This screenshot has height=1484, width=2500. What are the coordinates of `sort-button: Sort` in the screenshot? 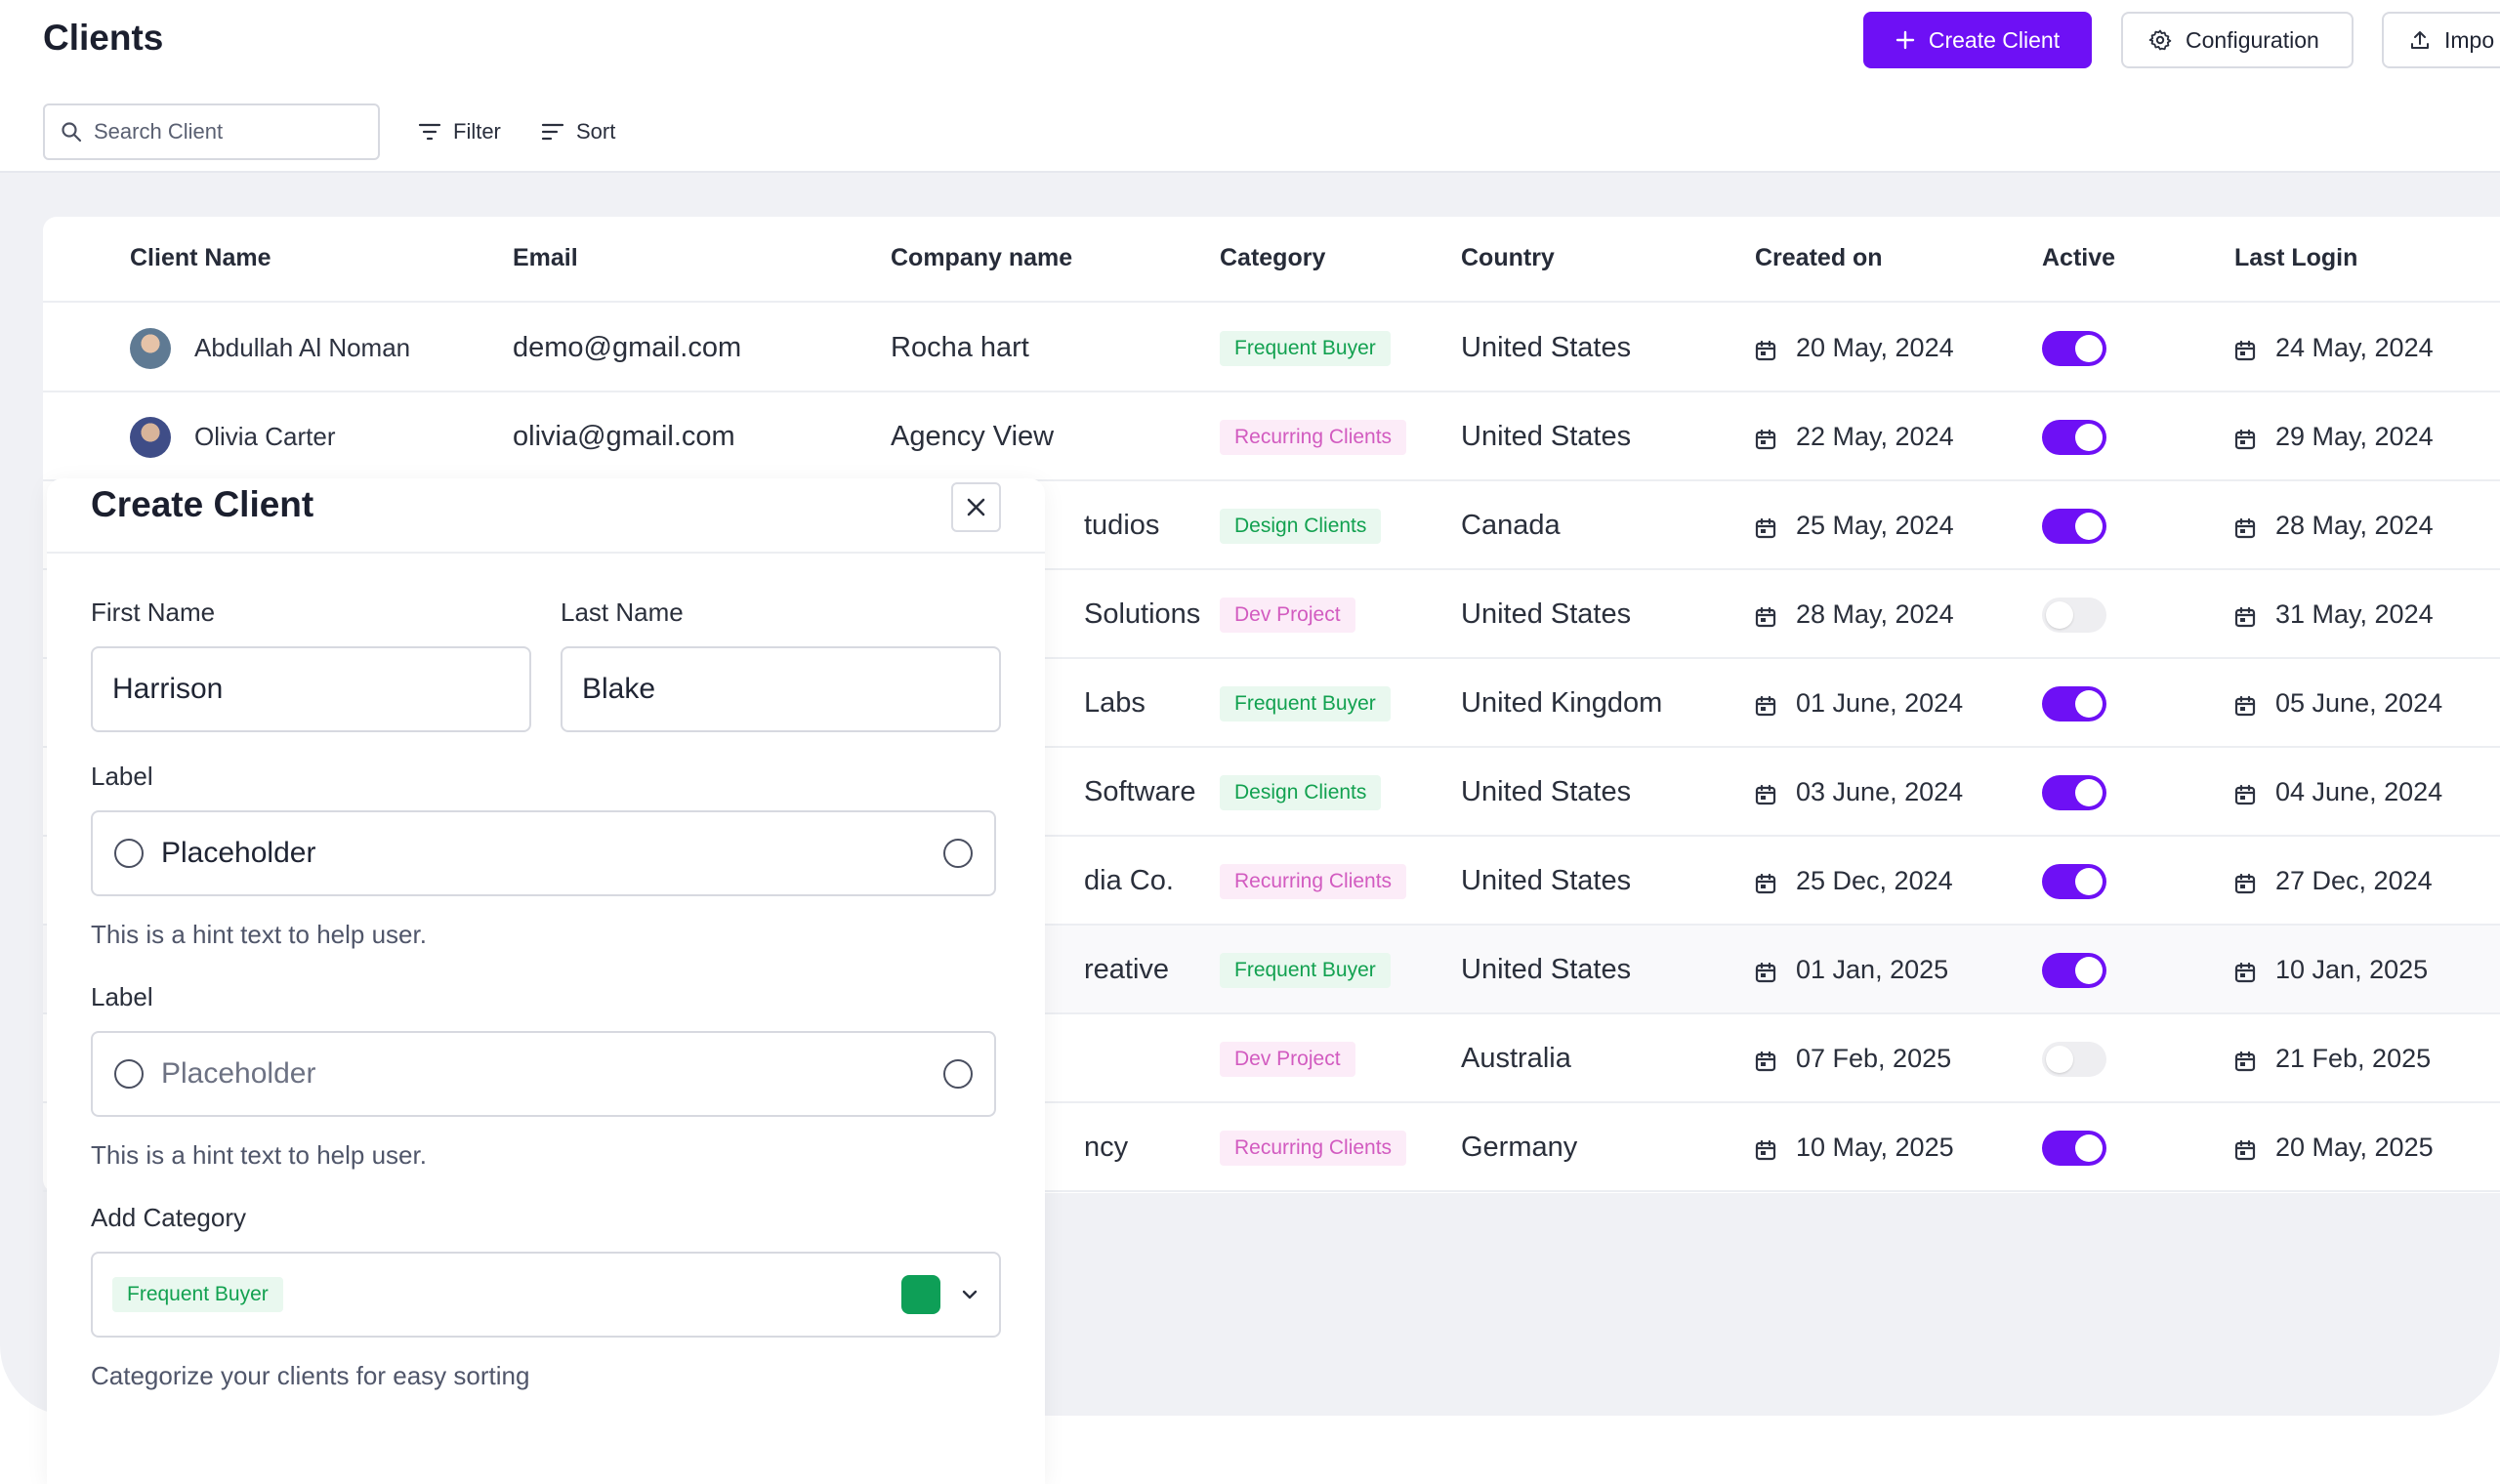 It's located at (578, 132).